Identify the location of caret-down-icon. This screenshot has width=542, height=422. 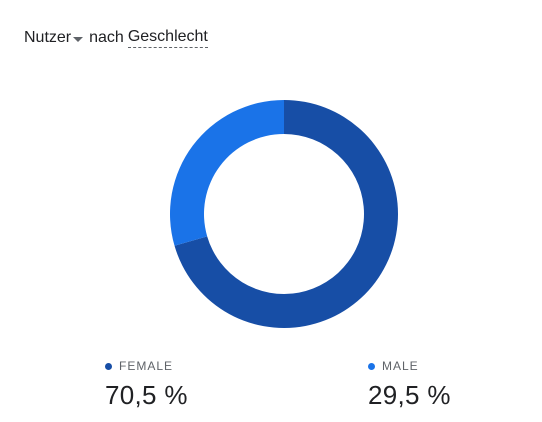
(78, 39).